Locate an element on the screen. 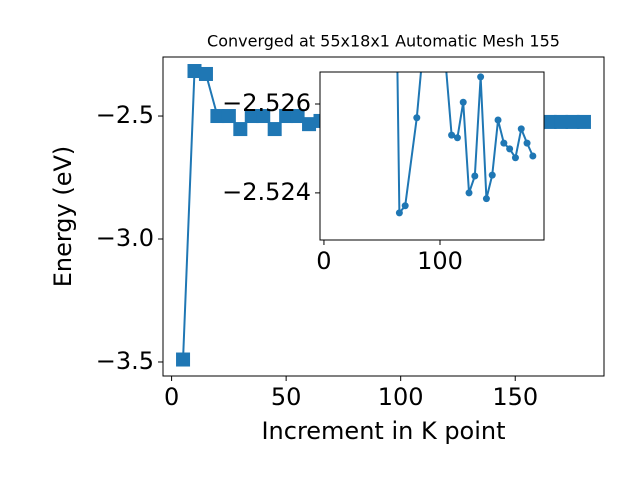 The width and height of the screenshot is (640, 480). plot-area is located at coordinates (432, 156).